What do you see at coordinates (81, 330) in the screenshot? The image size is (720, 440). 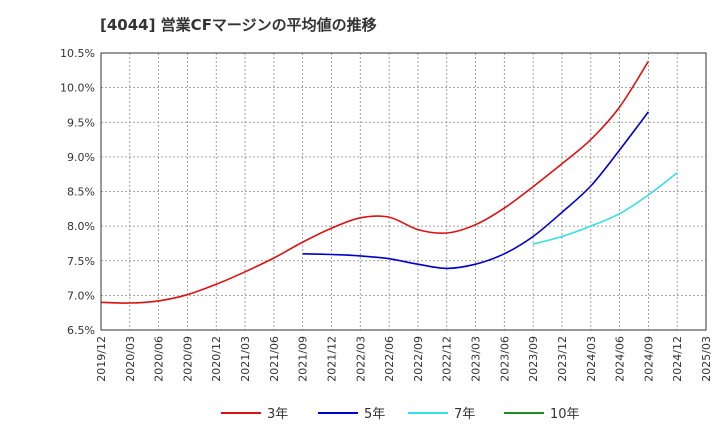 I see `y-tick-label: 6.5%` at bounding box center [81, 330].